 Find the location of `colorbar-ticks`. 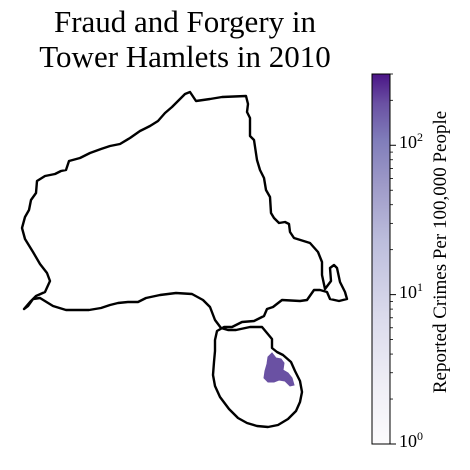

colorbar-ticks is located at coordinates (393, 259).